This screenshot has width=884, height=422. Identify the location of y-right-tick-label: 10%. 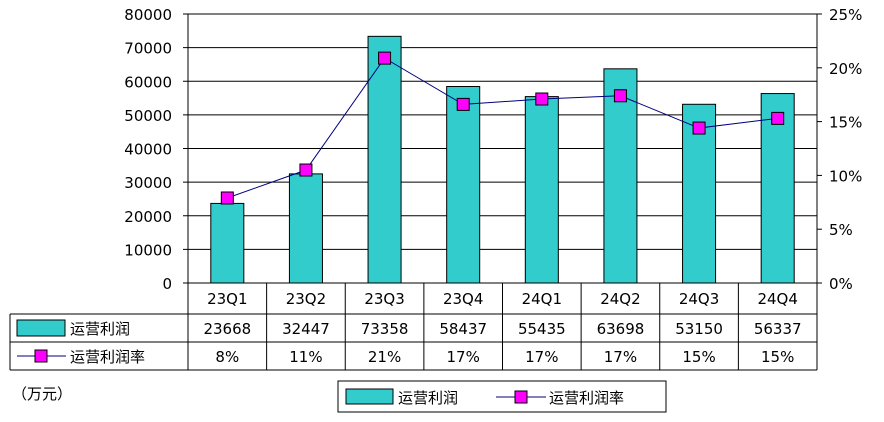
(845, 176).